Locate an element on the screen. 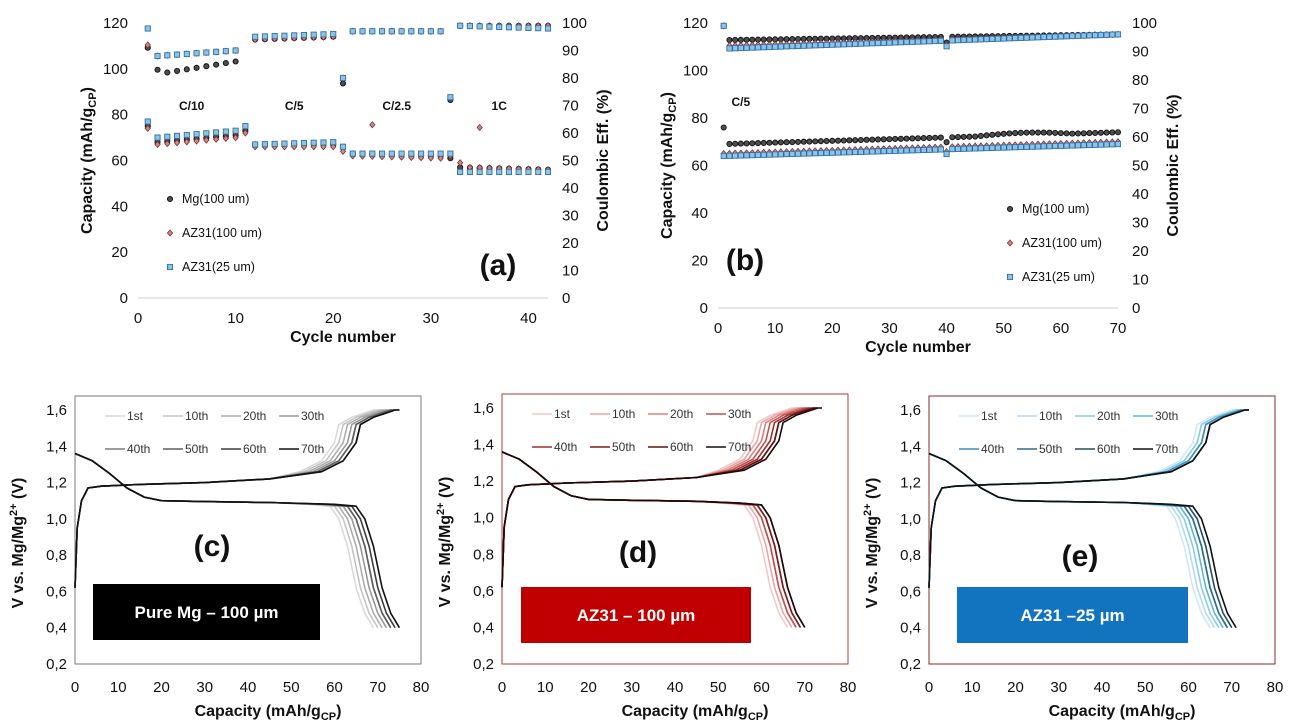 This screenshot has width=1289, height=723. y2-tick-label: 0 is located at coordinates (566, 298).